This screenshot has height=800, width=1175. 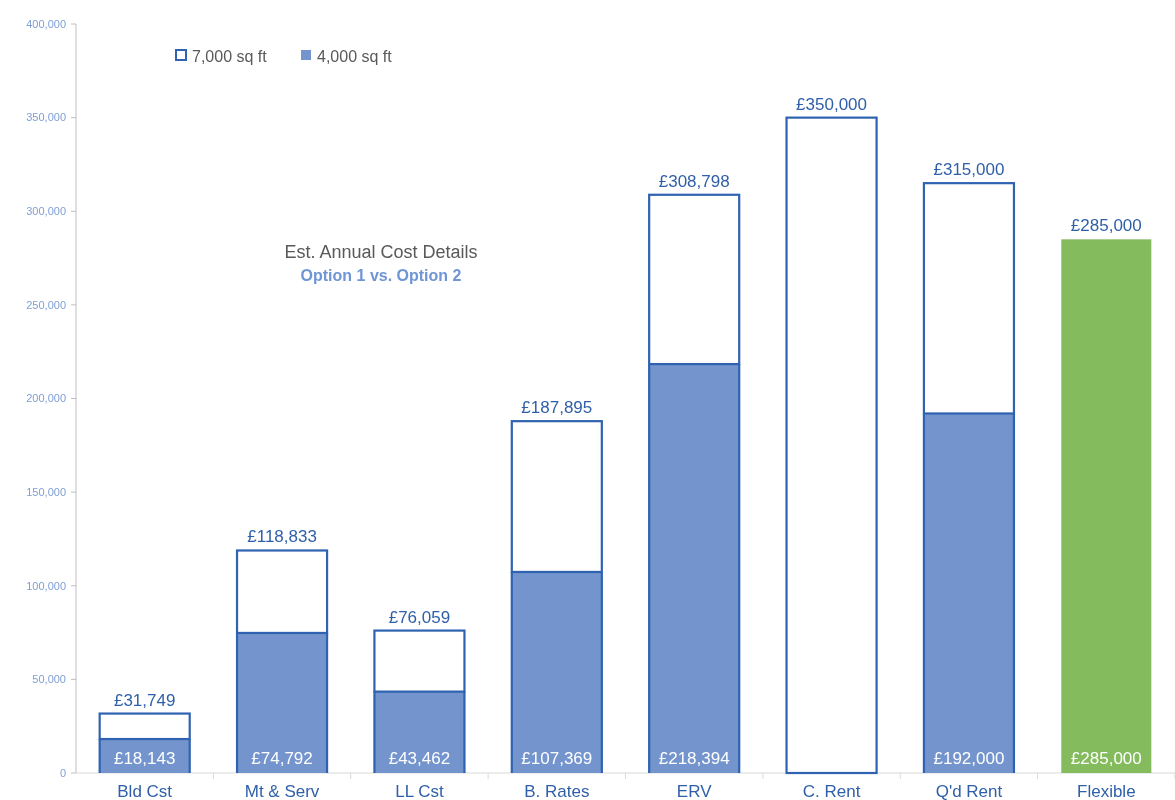 What do you see at coordinates (832, 104) in the screenshot?
I see `total-label: £350,000` at bounding box center [832, 104].